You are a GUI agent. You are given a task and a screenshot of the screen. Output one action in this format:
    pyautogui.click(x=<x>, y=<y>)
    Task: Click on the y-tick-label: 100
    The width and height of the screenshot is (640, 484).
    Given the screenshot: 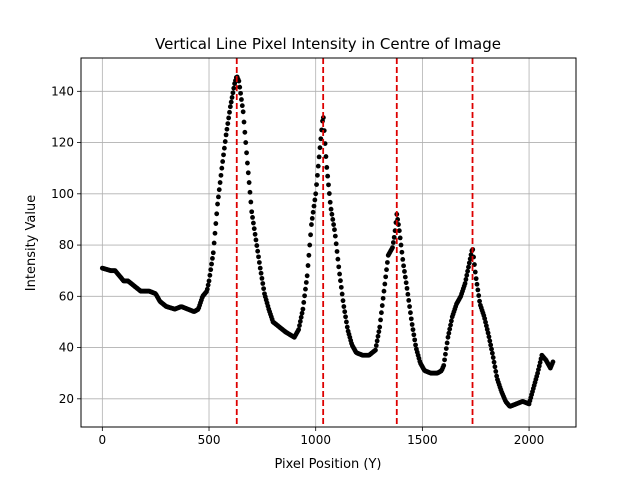 What is the action you would take?
    pyautogui.click(x=62, y=194)
    